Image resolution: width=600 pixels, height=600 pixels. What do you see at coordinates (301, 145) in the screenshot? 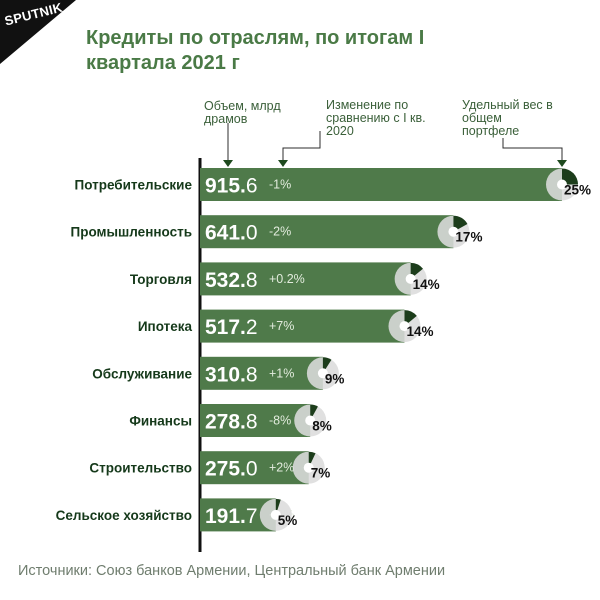
I see `guide-change` at bounding box center [301, 145].